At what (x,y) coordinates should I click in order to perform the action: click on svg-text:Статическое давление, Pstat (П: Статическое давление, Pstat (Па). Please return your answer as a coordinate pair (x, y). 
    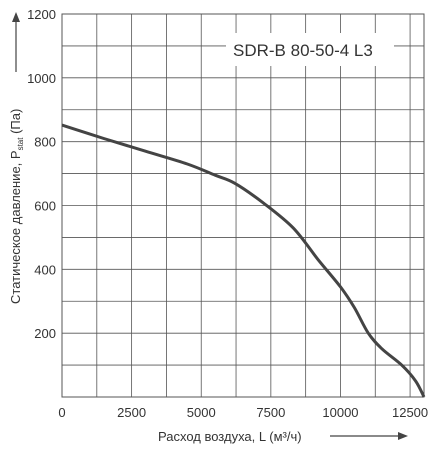
    Looking at the image, I should click on (16, 206).